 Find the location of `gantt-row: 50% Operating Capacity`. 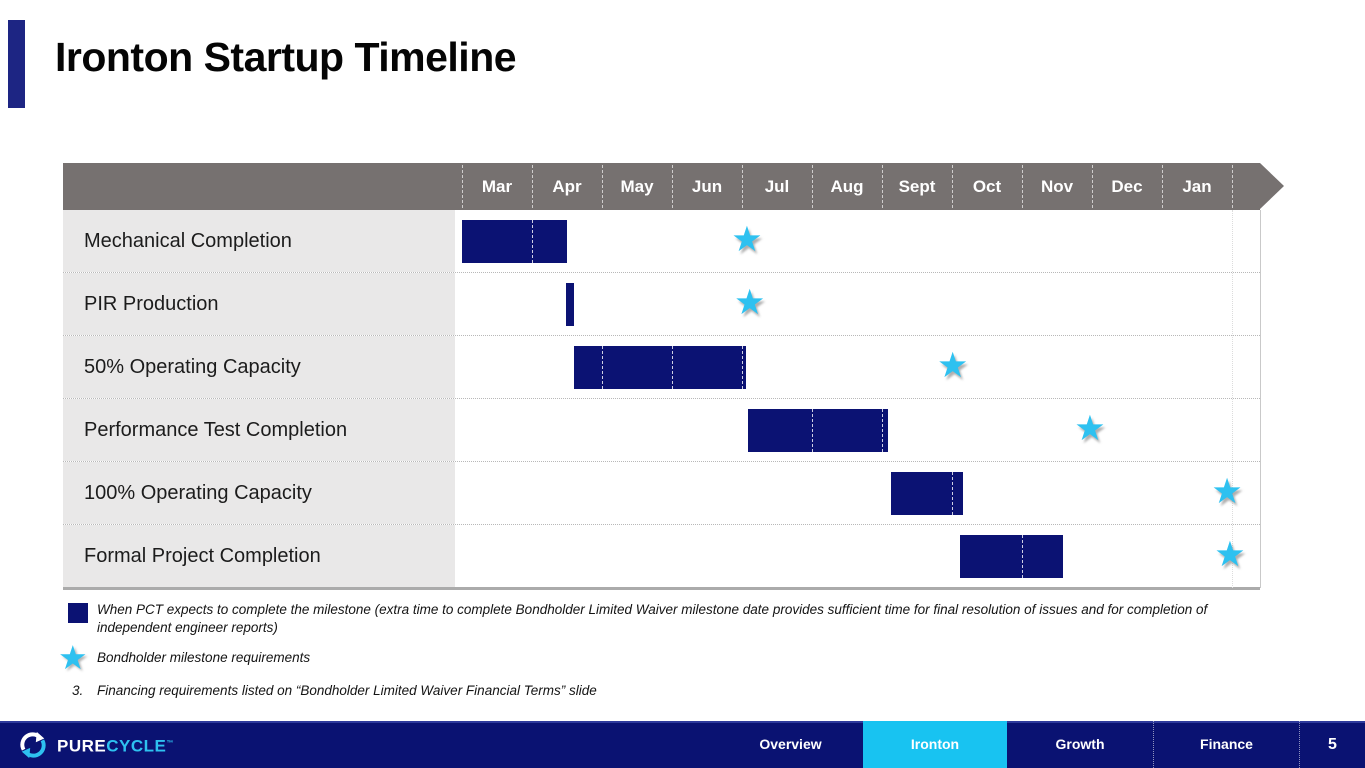

gantt-row: 50% Operating Capacity is located at coordinates (661, 367).